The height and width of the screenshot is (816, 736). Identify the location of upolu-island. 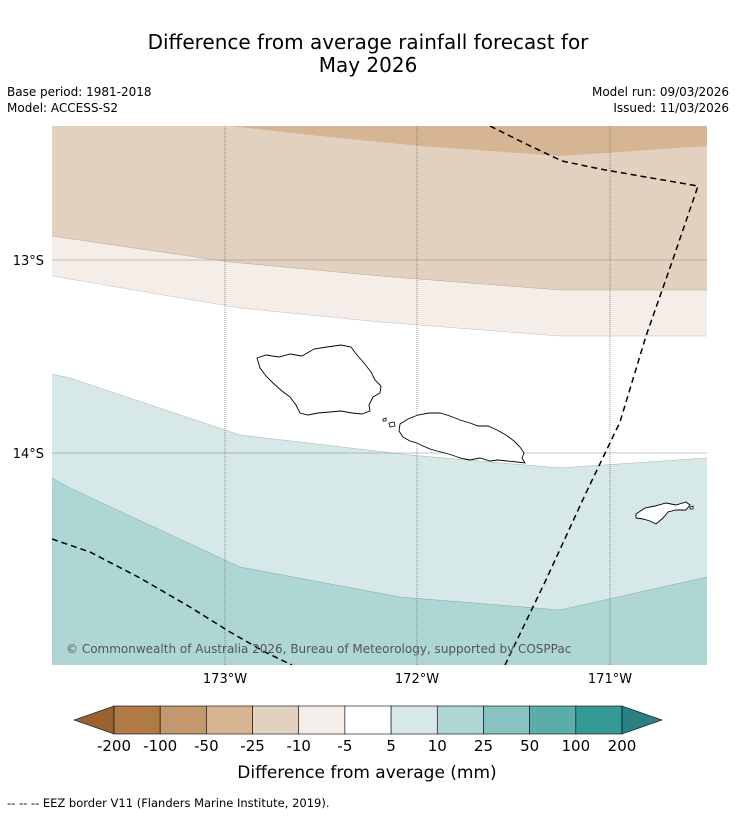
(462, 438).